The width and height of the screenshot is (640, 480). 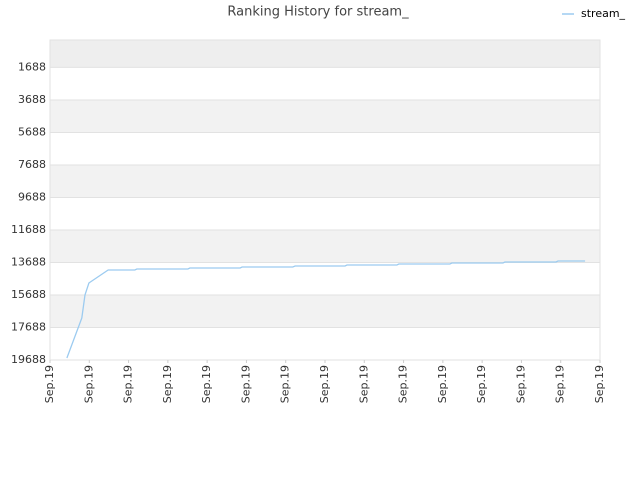 I want to click on y-tick-label: 17688, so click(x=28, y=326).